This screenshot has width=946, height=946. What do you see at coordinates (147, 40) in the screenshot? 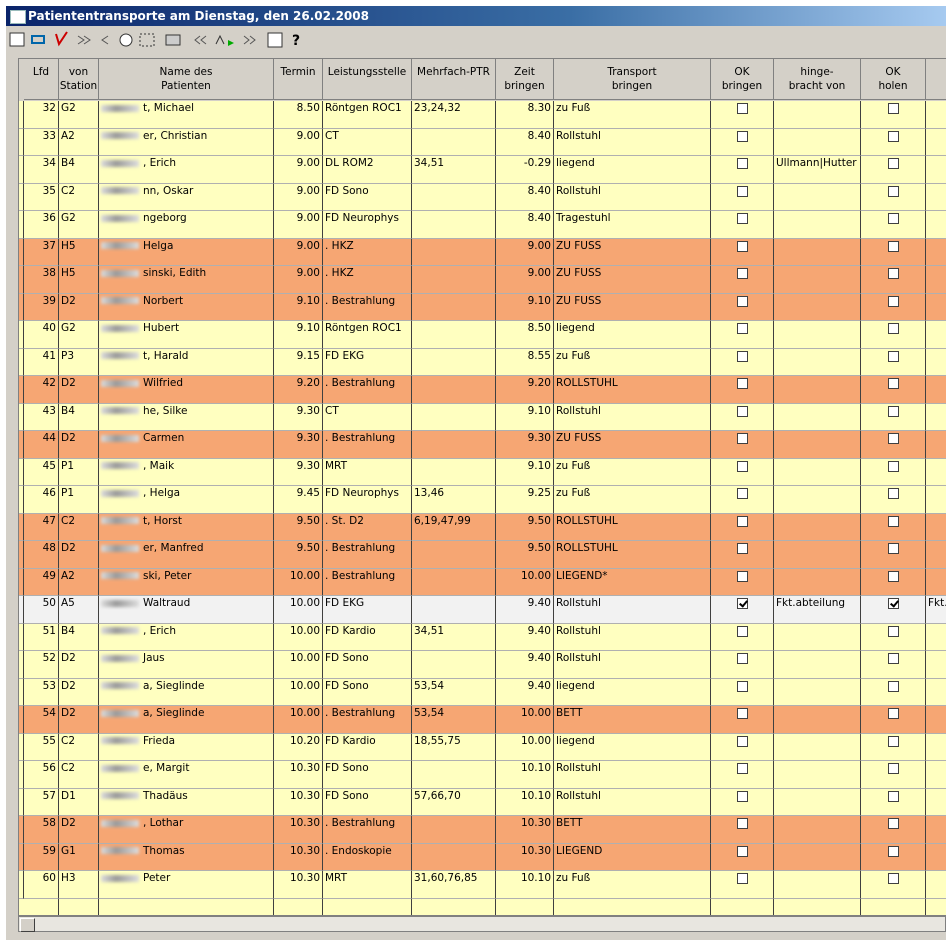
I see `tool-select` at bounding box center [147, 40].